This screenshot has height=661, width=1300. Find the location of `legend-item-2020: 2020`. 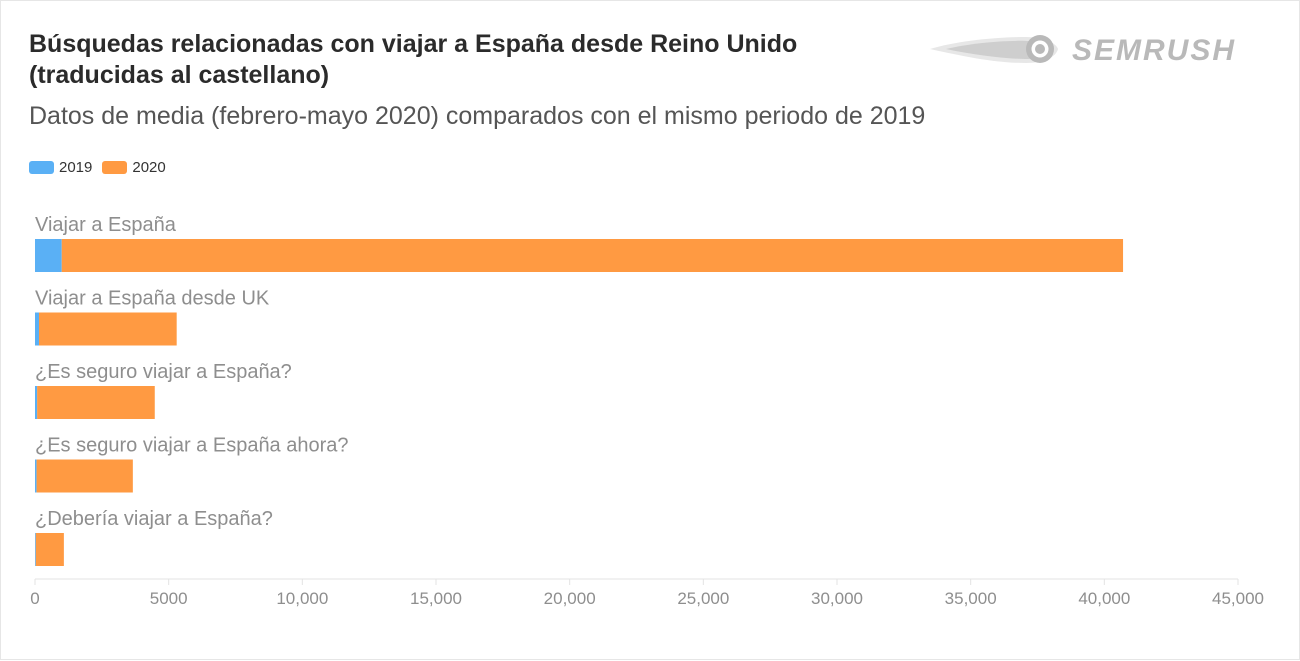

legend-item-2020: 2020 is located at coordinates (134, 167).